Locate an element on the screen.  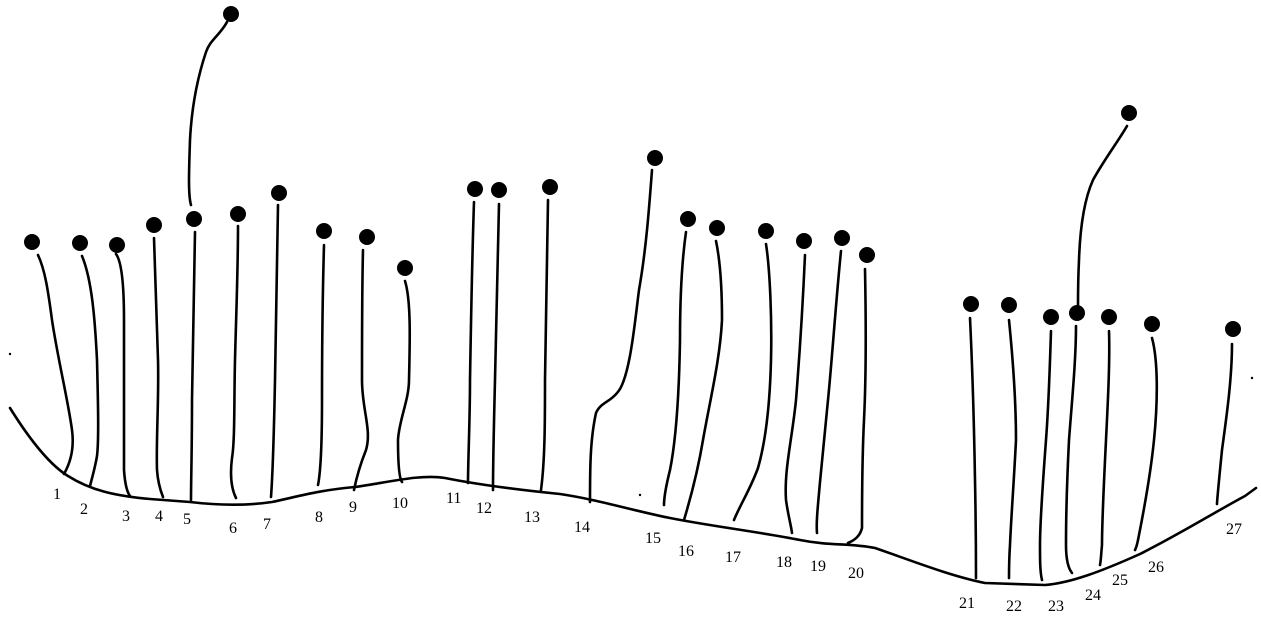
node-number-label: 26 is located at coordinates (1156, 567).